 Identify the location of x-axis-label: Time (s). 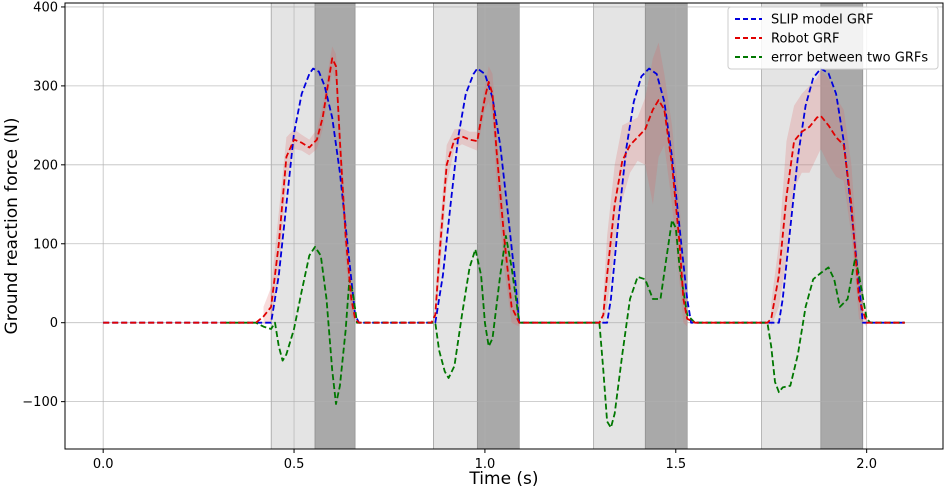
(503, 479).